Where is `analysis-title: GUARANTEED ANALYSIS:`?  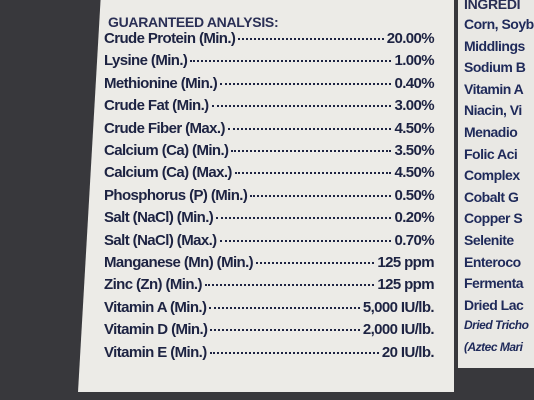 analysis-title: GUARANTEED ANALYSIS: is located at coordinates (193, 22).